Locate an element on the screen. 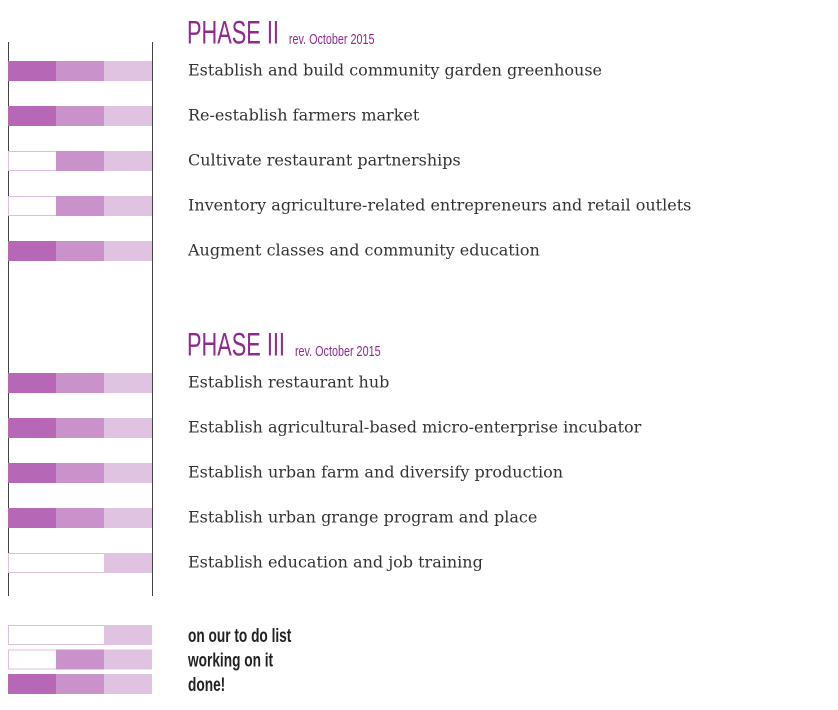  legend-label: done! is located at coordinates (206, 685).